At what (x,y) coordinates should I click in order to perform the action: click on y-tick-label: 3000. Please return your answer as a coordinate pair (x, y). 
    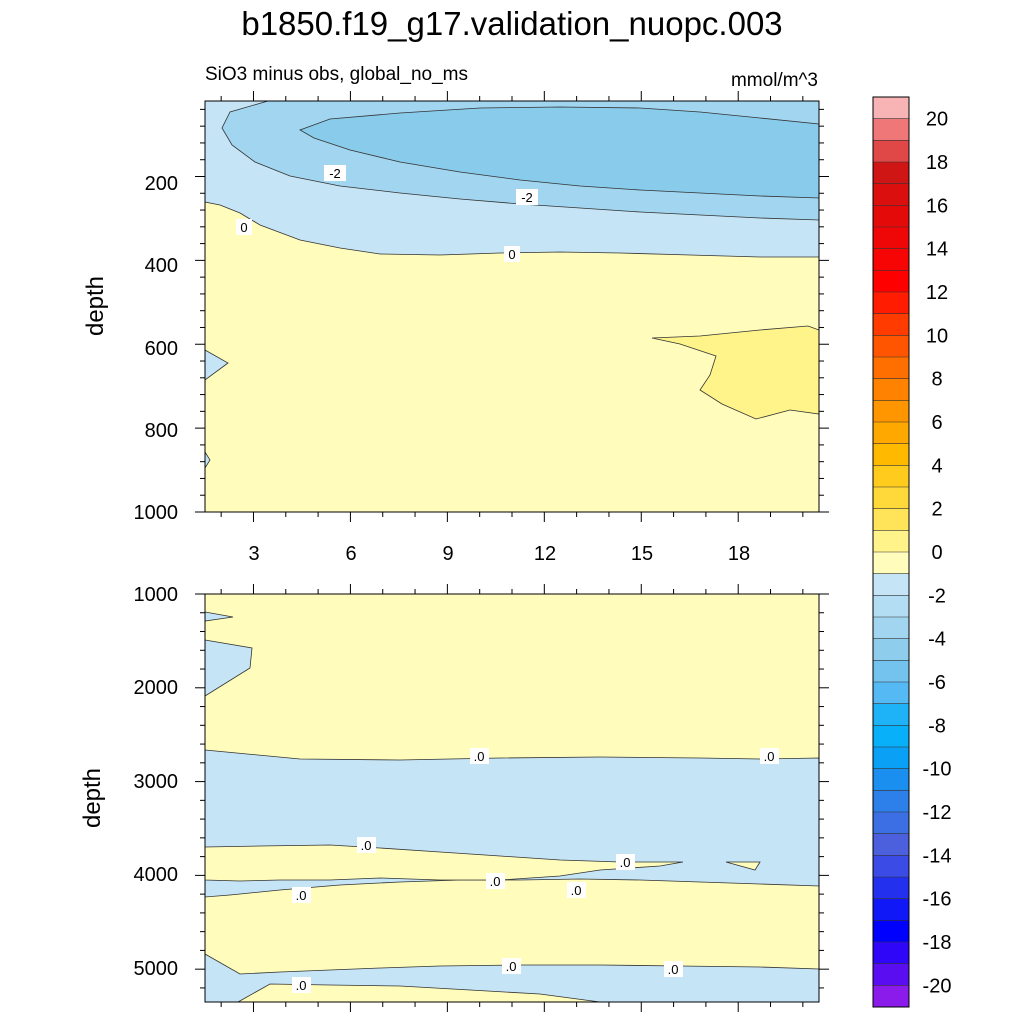
    Looking at the image, I should click on (156, 782).